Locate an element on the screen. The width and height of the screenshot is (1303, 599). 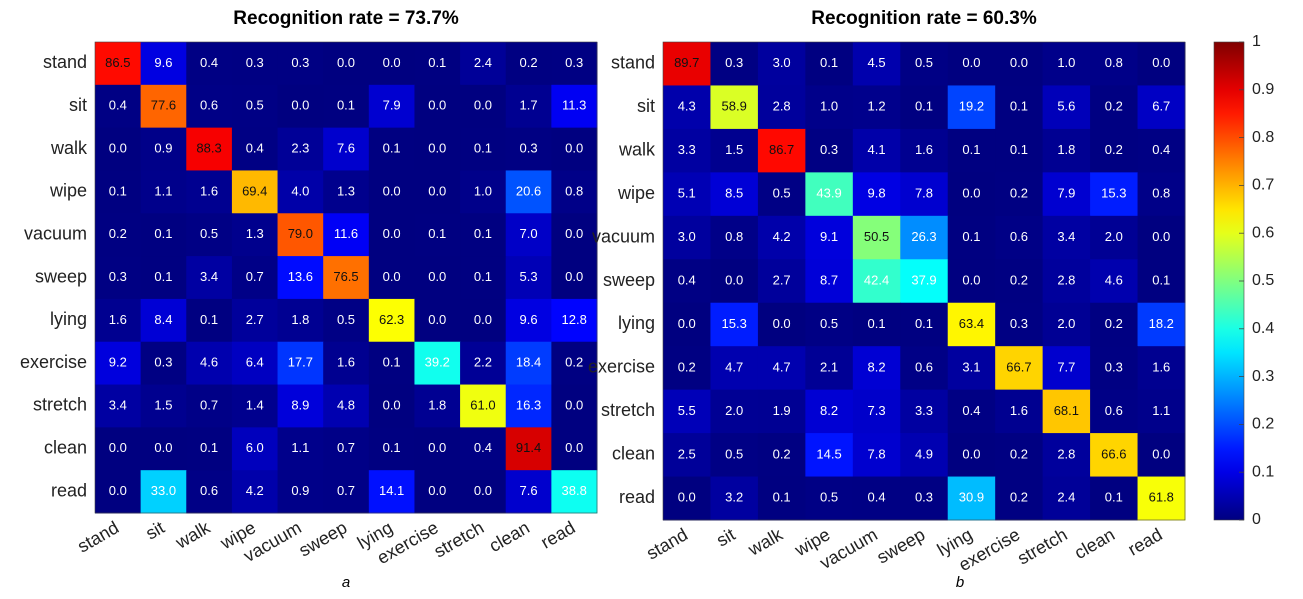
cell-label: 5.5 is located at coordinates (687, 410).